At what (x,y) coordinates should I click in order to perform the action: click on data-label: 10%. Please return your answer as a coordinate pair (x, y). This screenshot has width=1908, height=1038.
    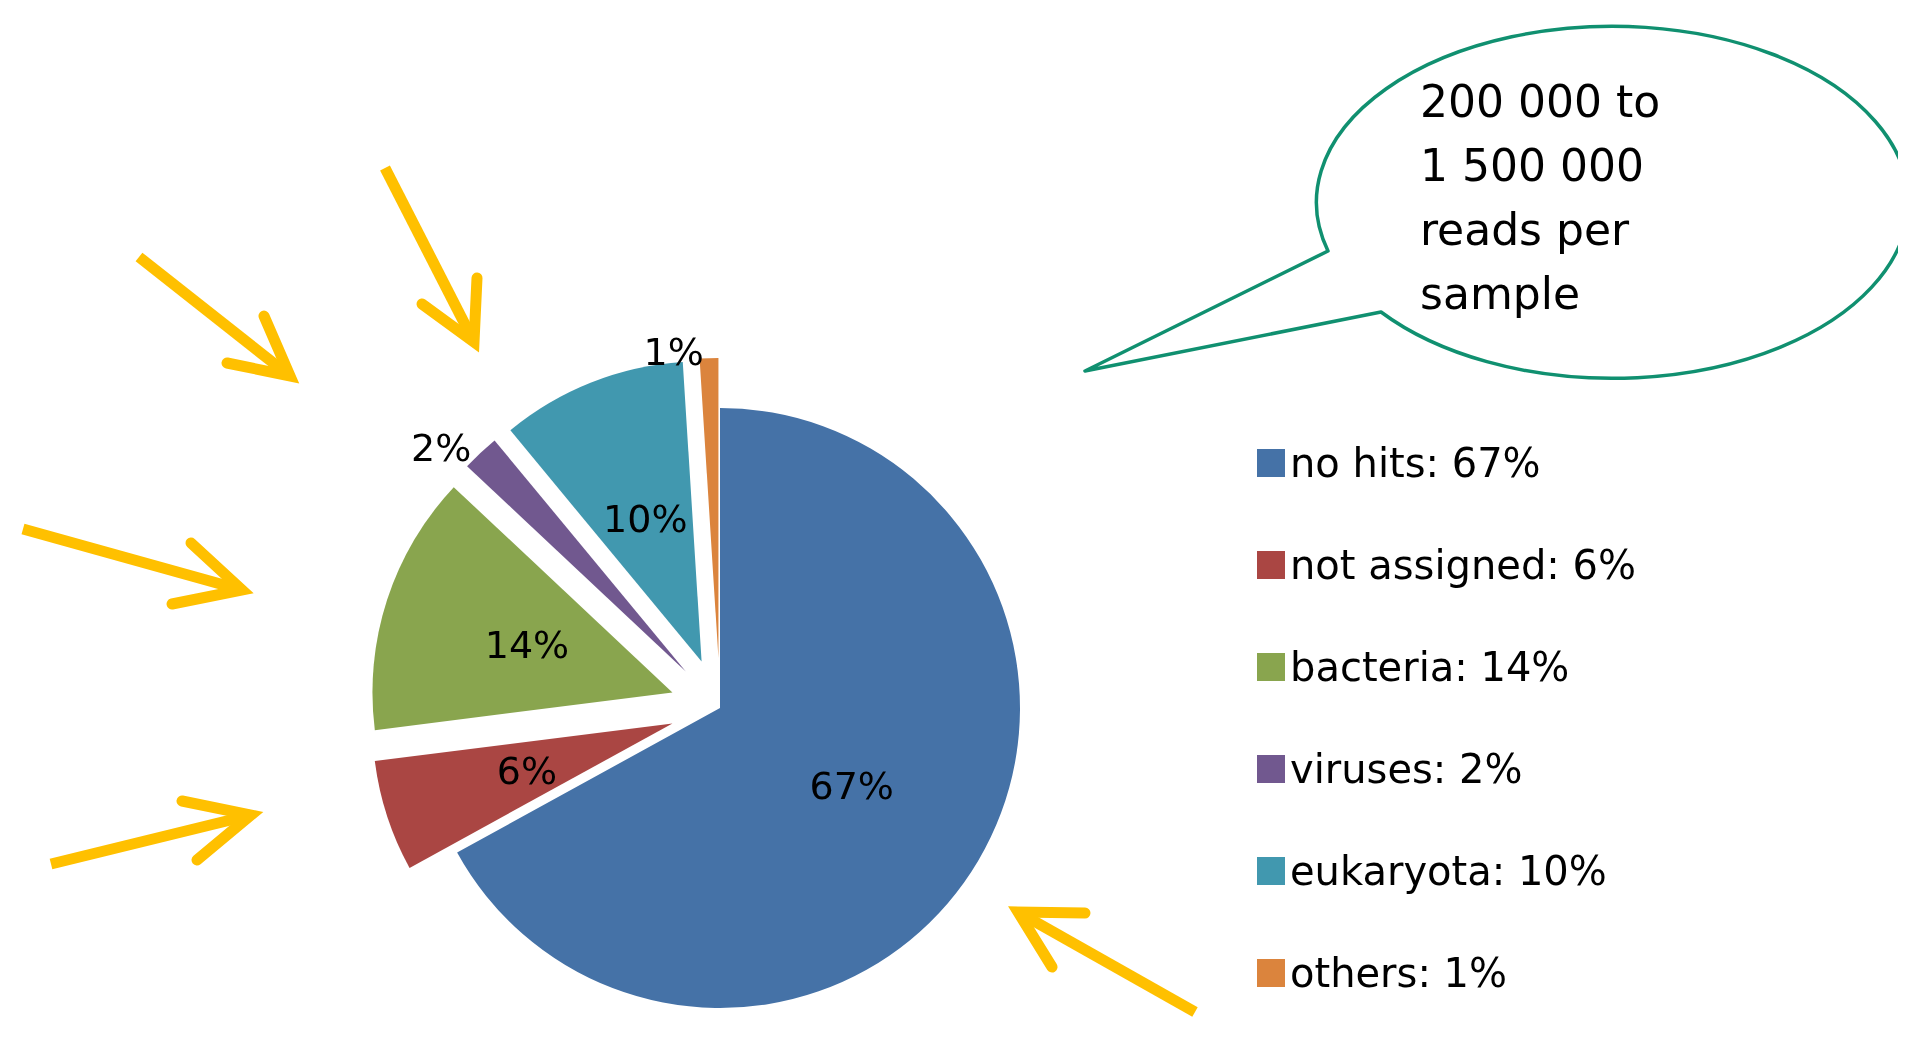
    Looking at the image, I should click on (645, 519).